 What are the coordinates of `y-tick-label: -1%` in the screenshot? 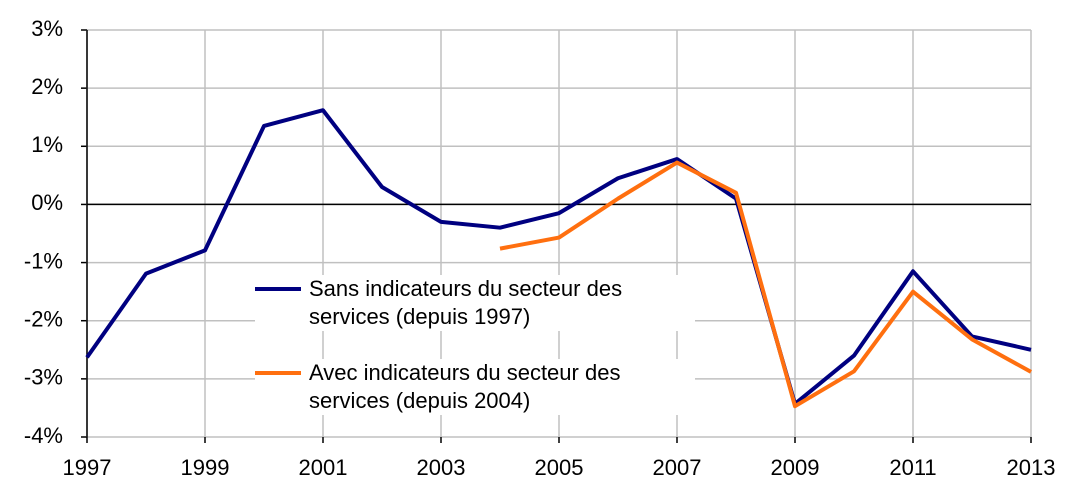 It's located at (43, 260).